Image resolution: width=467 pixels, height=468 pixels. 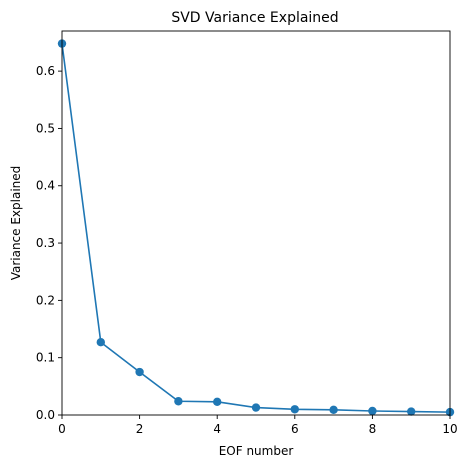 What do you see at coordinates (45, 128) in the screenshot?
I see `y-tick-label: 0.5` at bounding box center [45, 128].